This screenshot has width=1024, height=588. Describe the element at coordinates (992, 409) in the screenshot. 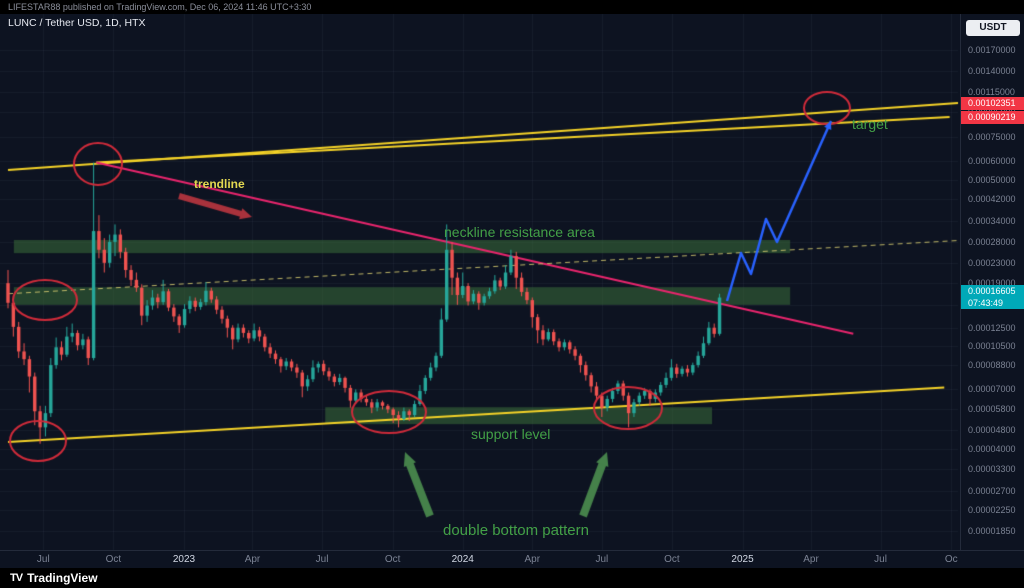

I see `price-axis-label: 0.00005800` at that location.